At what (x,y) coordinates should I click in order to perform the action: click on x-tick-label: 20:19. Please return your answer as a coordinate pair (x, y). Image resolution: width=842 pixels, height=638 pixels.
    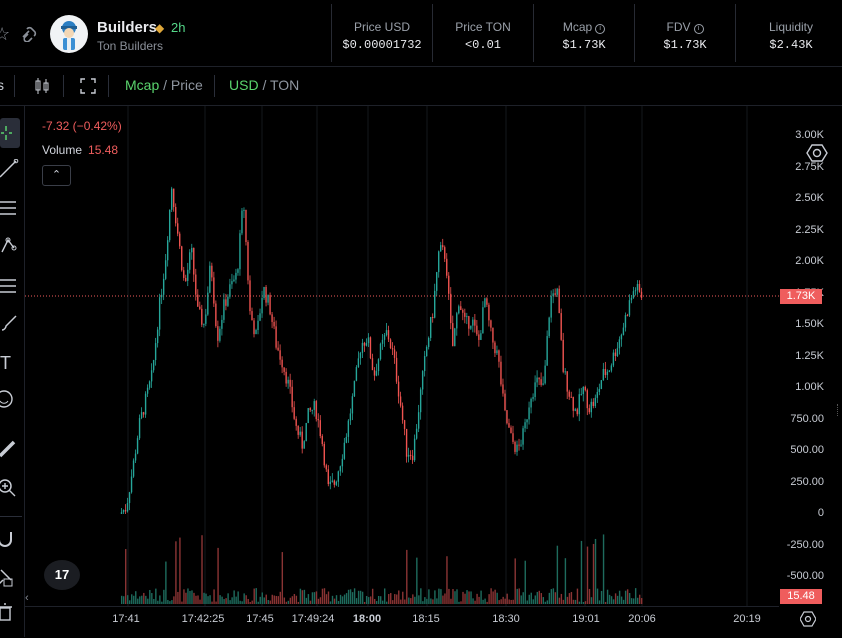
    Looking at the image, I should click on (747, 619).